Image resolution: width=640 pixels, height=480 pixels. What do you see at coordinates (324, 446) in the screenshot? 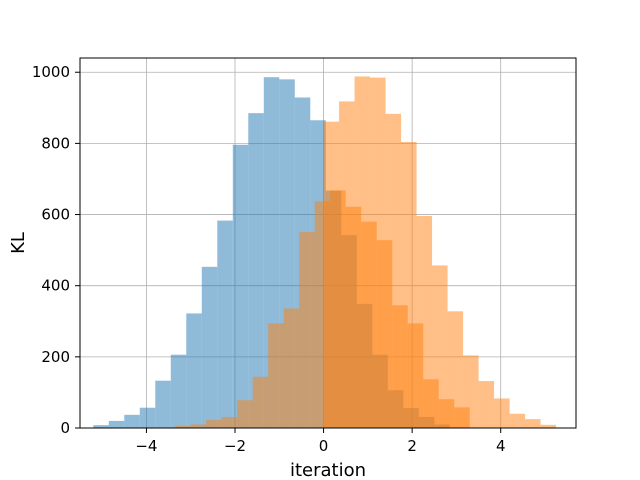
I see `x-tick-label: 0` at bounding box center [324, 446].